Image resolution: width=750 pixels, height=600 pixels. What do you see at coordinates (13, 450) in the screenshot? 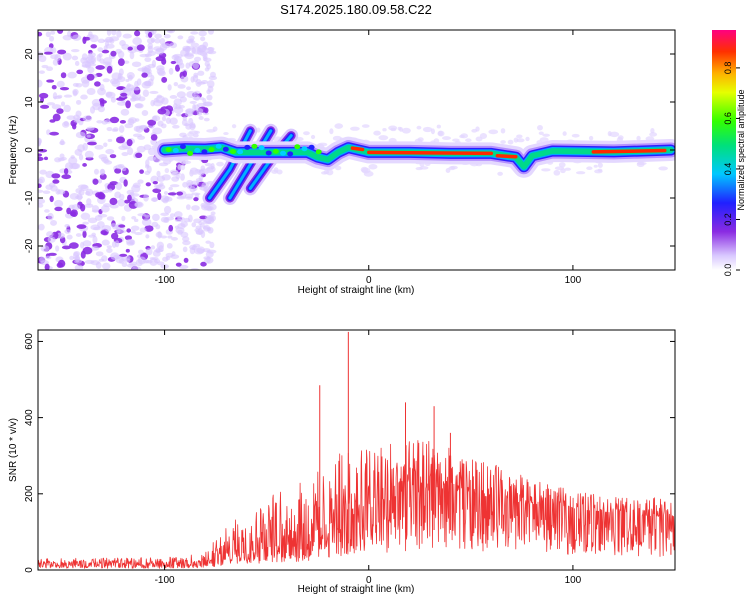
I see `snr-y-axis-label: SNR (10 * v/v)` at bounding box center [13, 450].